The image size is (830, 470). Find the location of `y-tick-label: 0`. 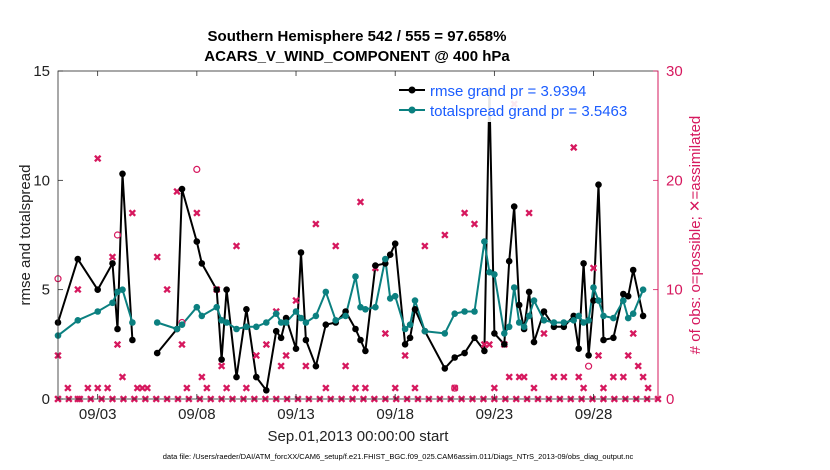

y-tick-label: 0 is located at coordinates (46, 399).